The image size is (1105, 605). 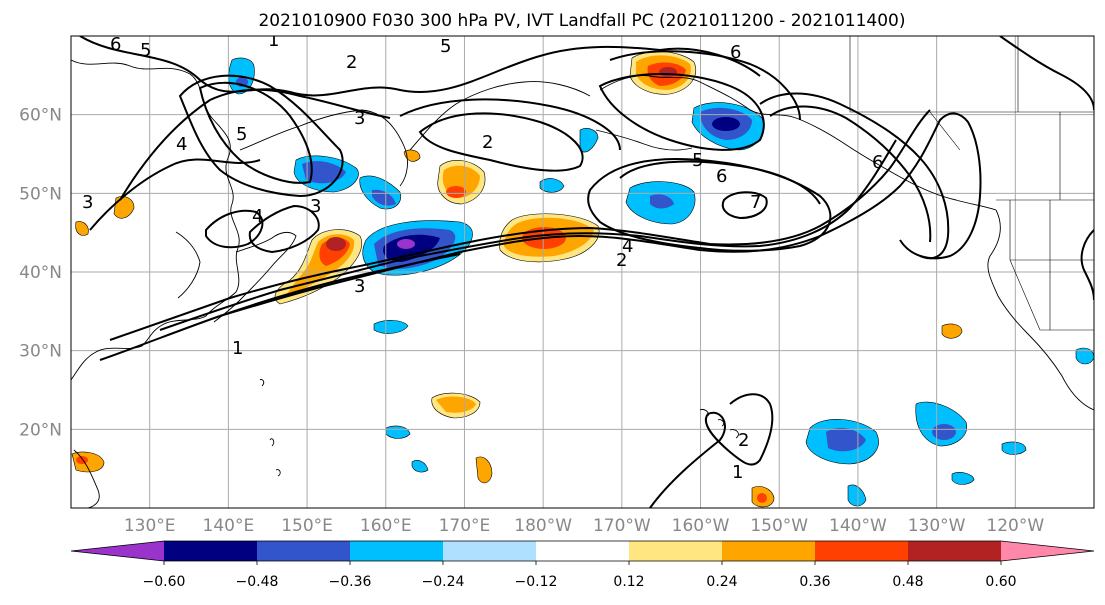 I want to click on latitude-labels: 60°N 50°N 40°N 30°N 20°N, so click(x=40, y=273).